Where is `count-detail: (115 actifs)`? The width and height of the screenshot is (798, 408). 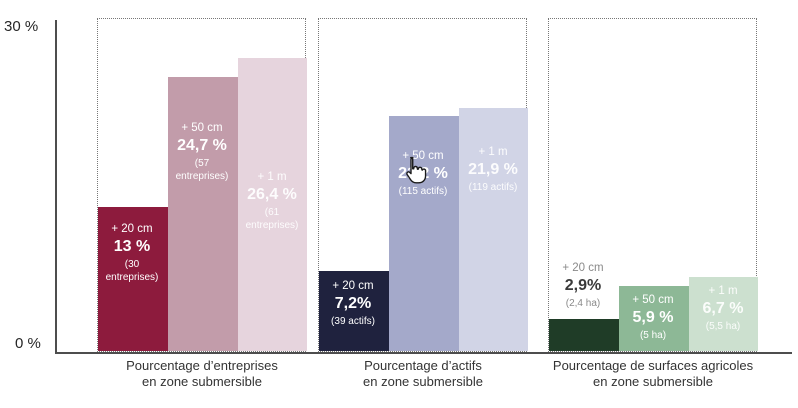 count-detail: (115 actifs) is located at coordinates (423, 192).